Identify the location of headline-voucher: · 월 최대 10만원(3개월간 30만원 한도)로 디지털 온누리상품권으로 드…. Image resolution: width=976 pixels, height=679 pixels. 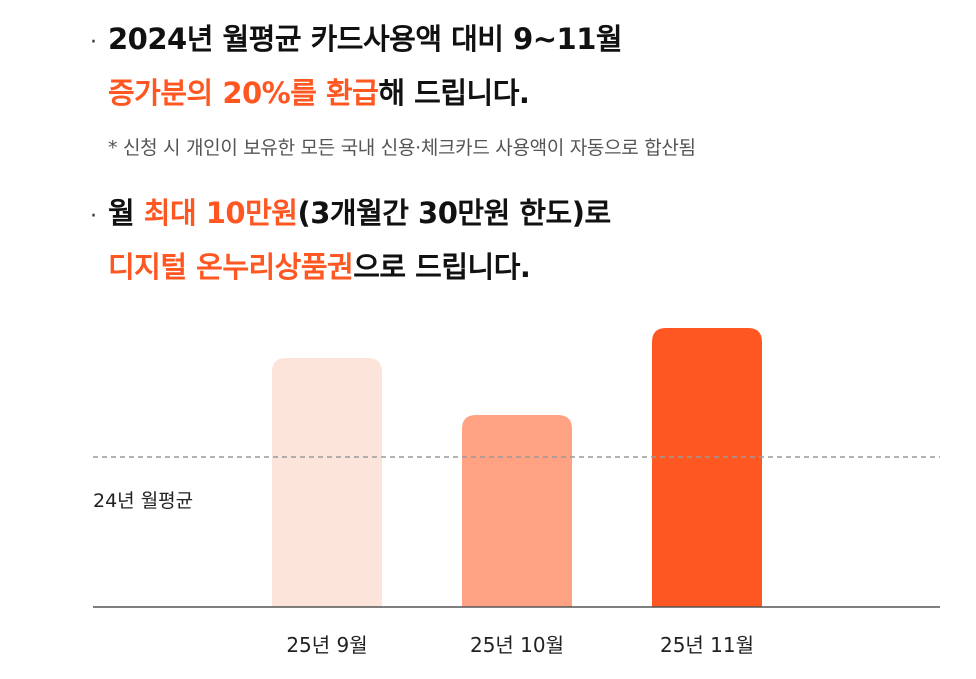
(350, 240).